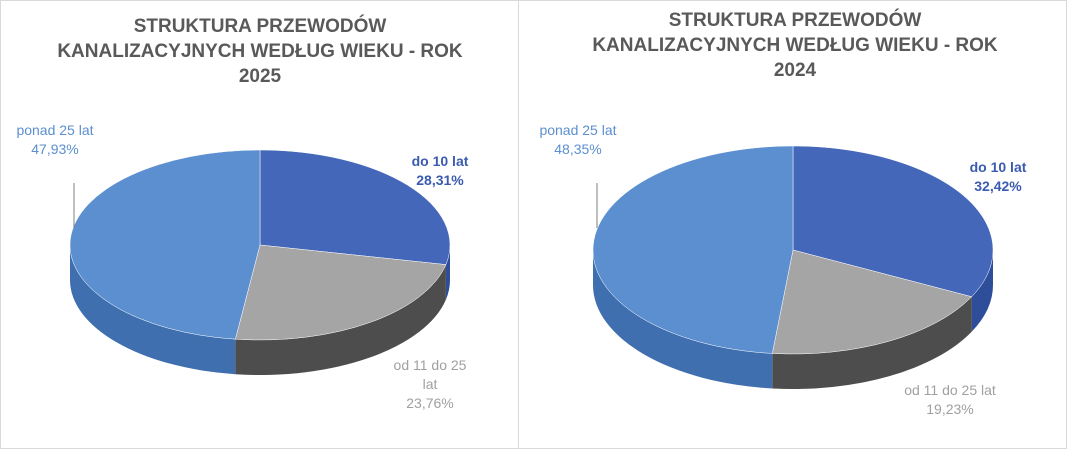  What do you see at coordinates (55, 149) in the screenshot?
I see `value-label: 47,93%` at bounding box center [55, 149].